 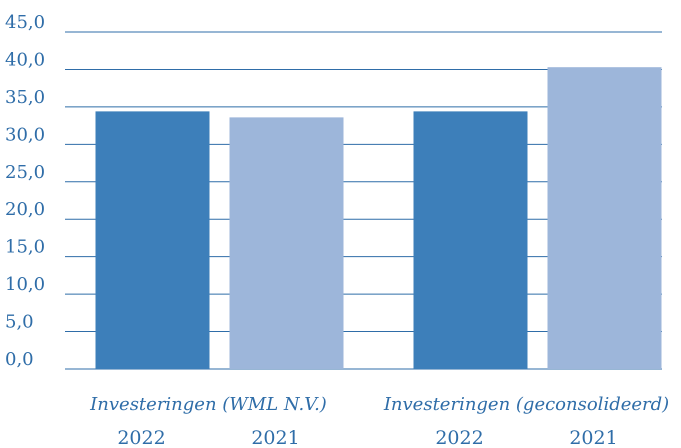 What do you see at coordinates (526, 404) in the screenshot?
I see `x-category-label: Investeringen (geconsolideerd)` at bounding box center [526, 404].